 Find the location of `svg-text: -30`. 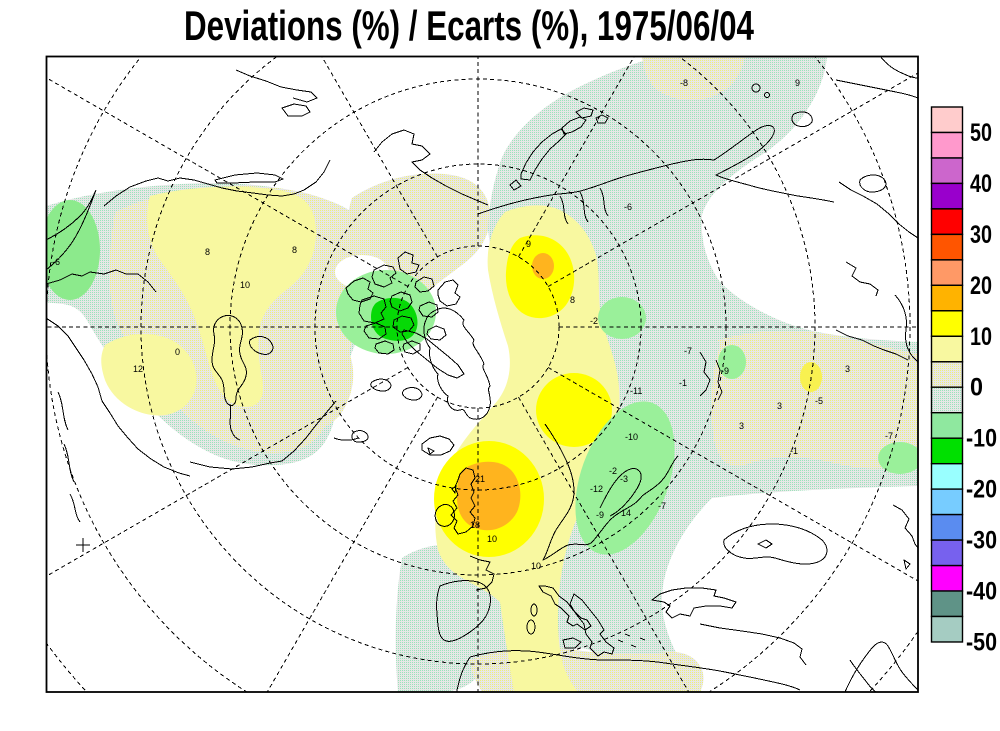

svg-text: -30 is located at coordinates (981, 541).